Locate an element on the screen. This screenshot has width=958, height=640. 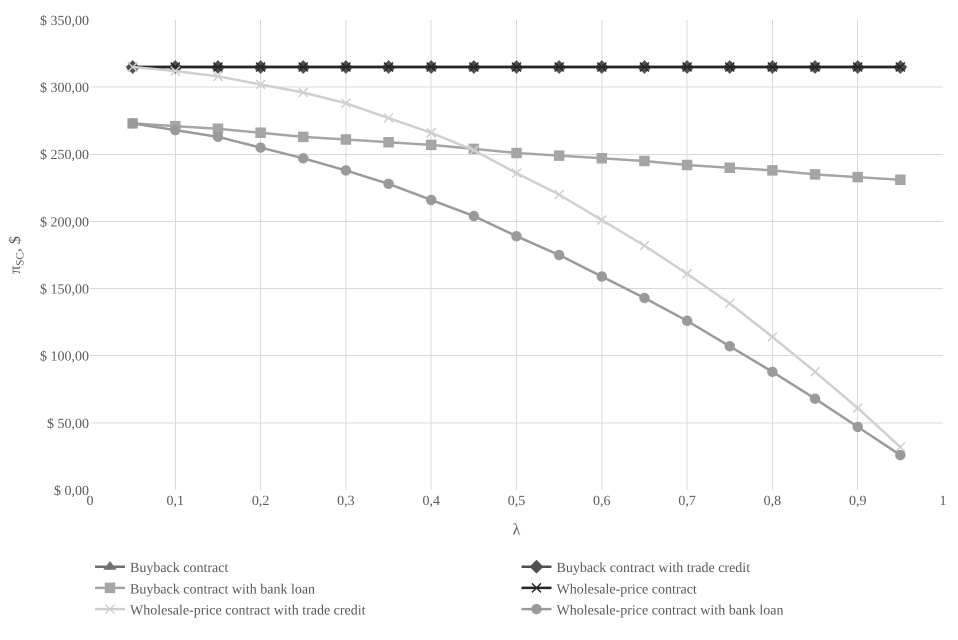
legend-label: Buyback contract with bank loan is located at coordinates (223, 590).